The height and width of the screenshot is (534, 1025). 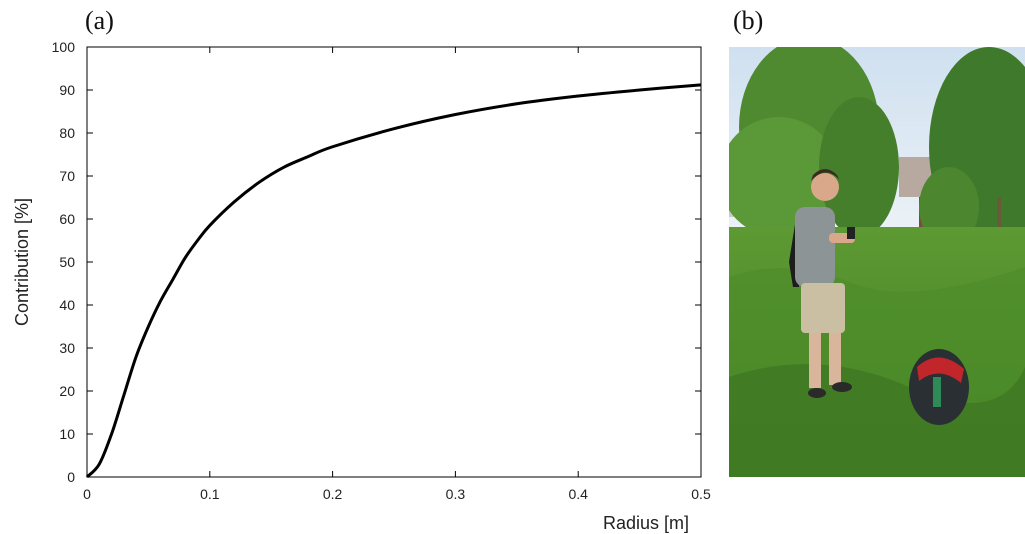 What do you see at coordinates (67, 133) in the screenshot?
I see `y-tick-label: 80` at bounding box center [67, 133].